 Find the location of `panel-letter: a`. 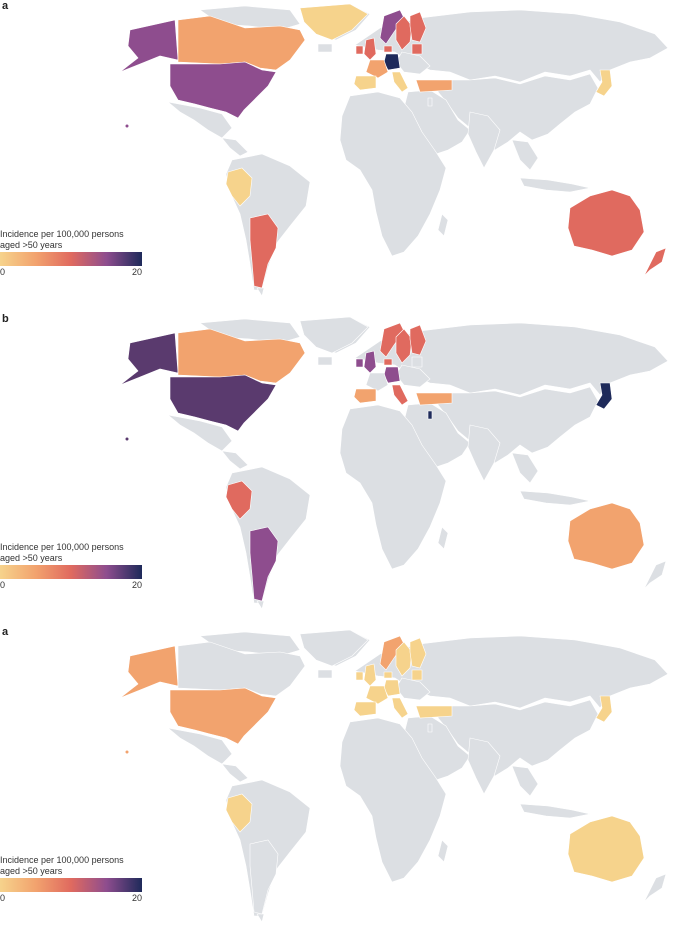

panel-letter: a is located at coordinates (5, 6).